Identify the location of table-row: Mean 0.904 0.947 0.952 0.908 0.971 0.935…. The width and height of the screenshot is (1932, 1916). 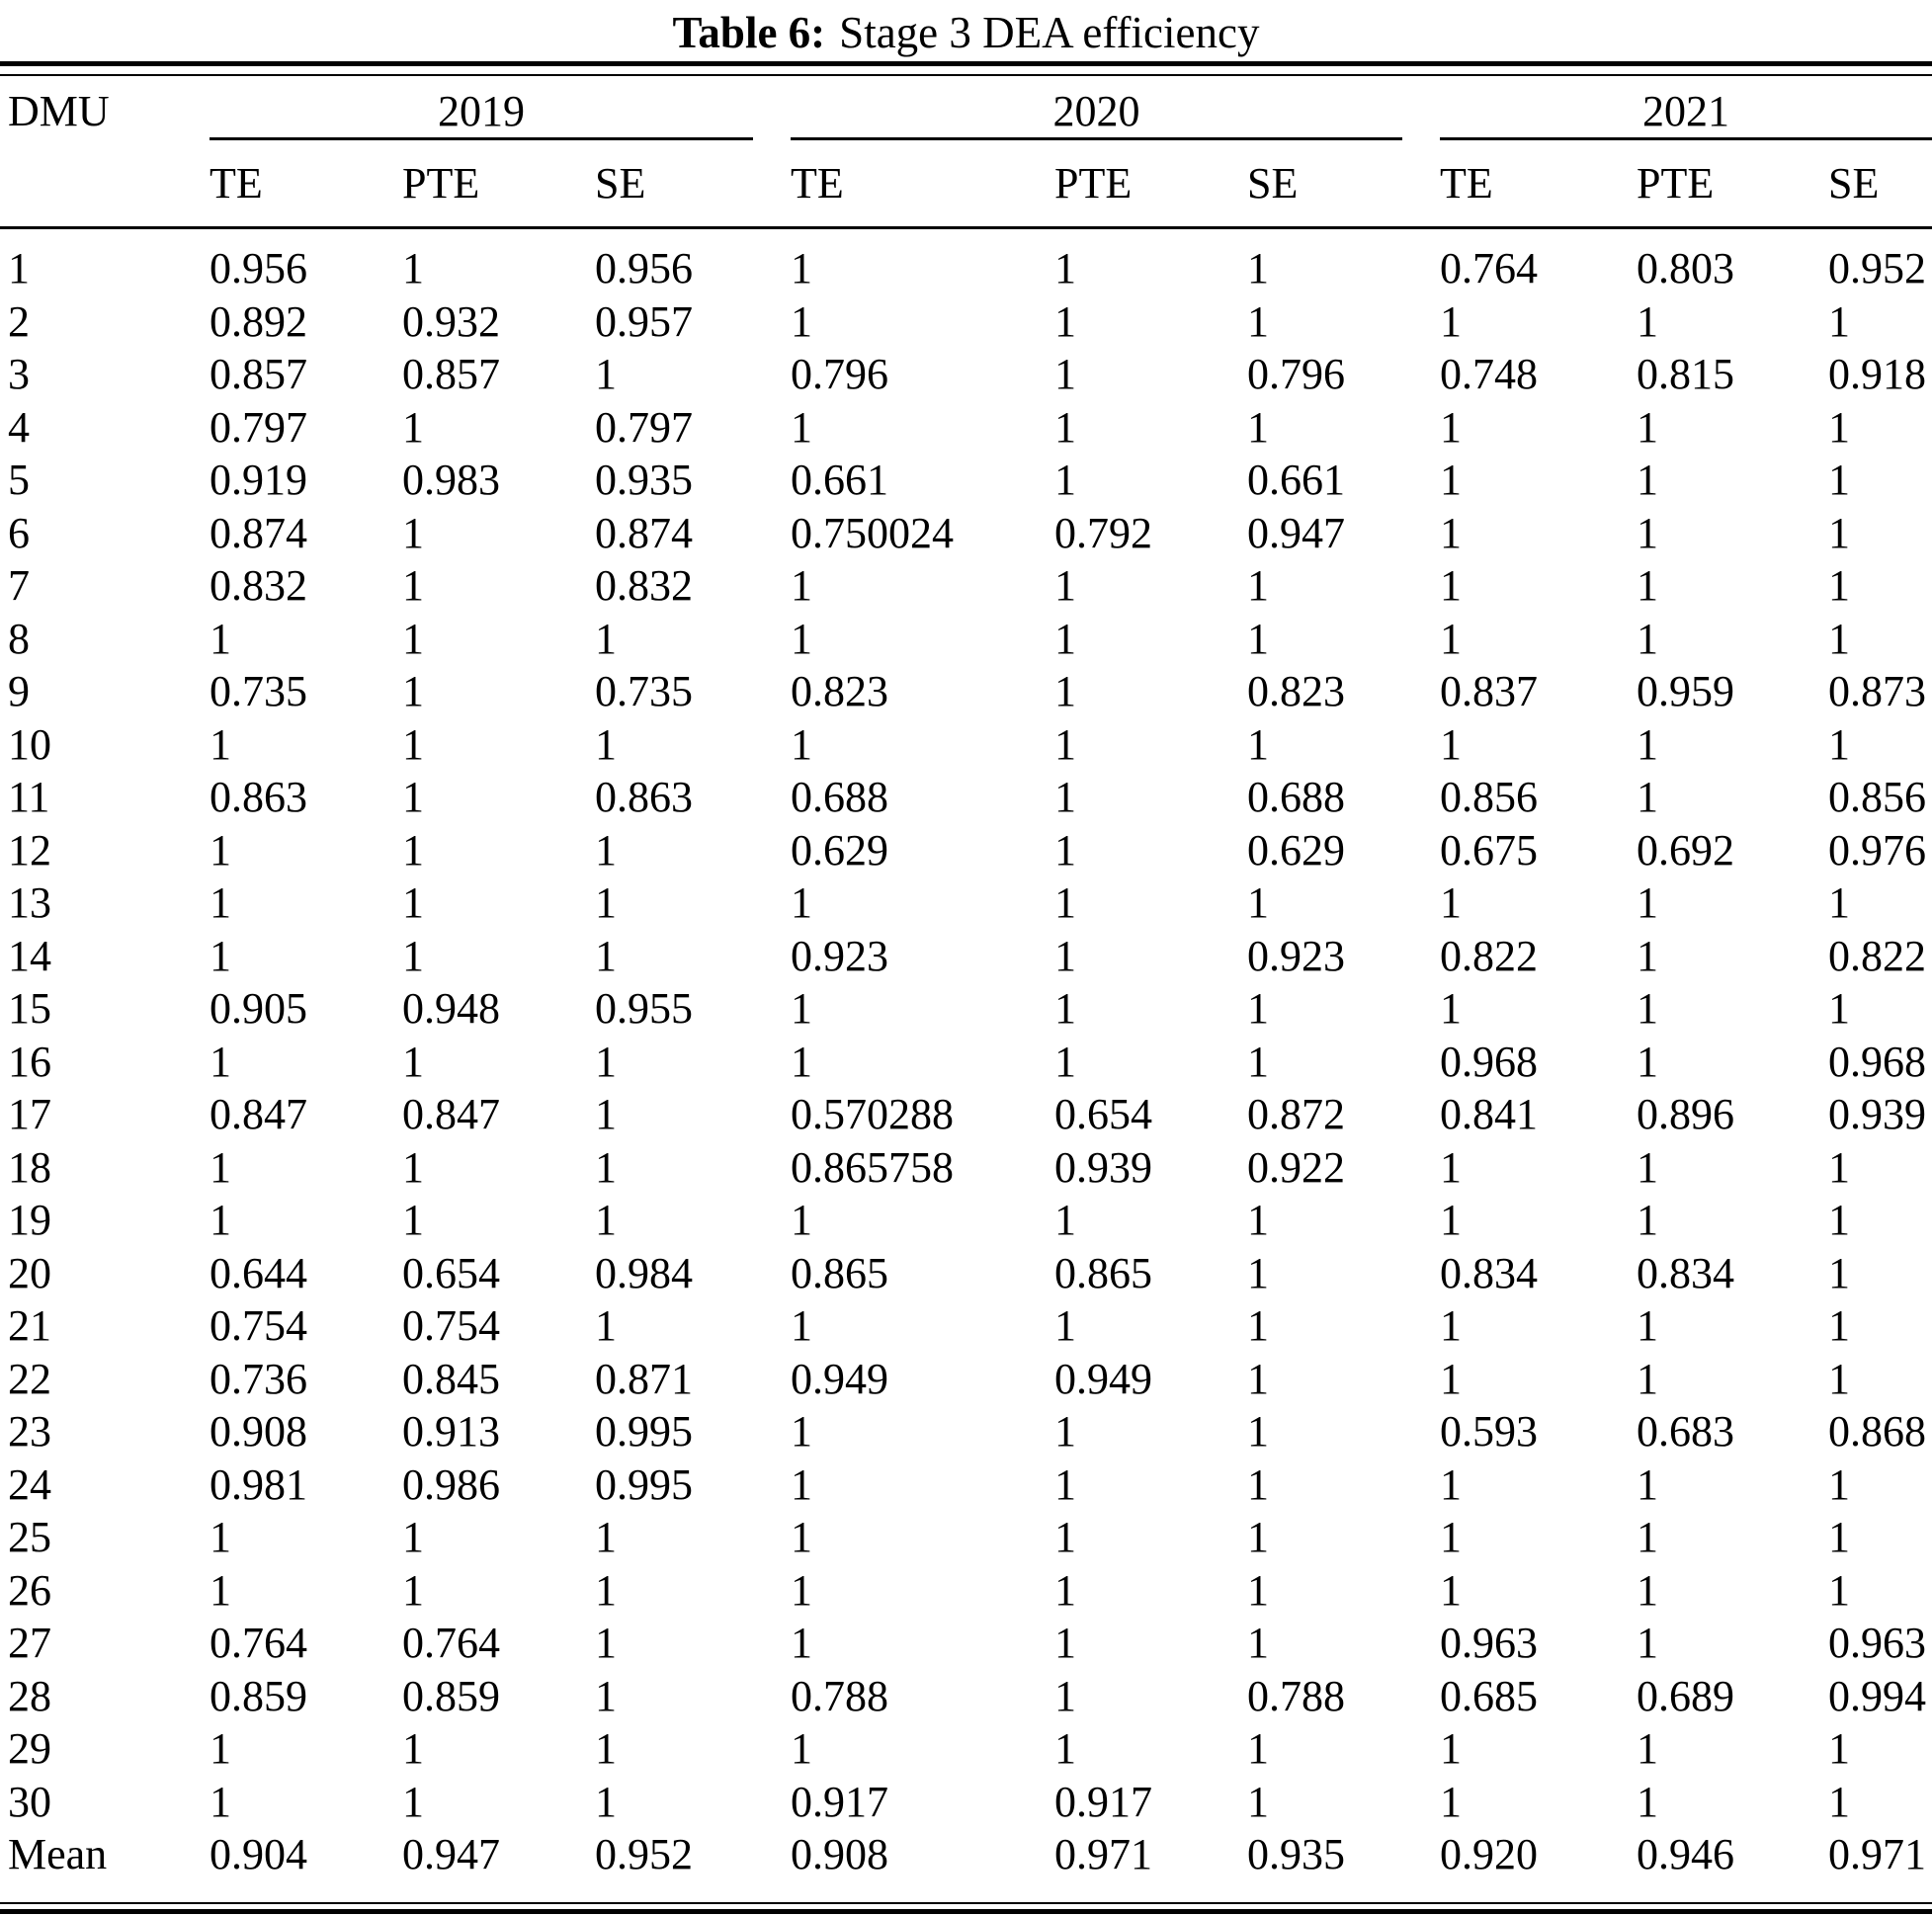
(966, 1854).